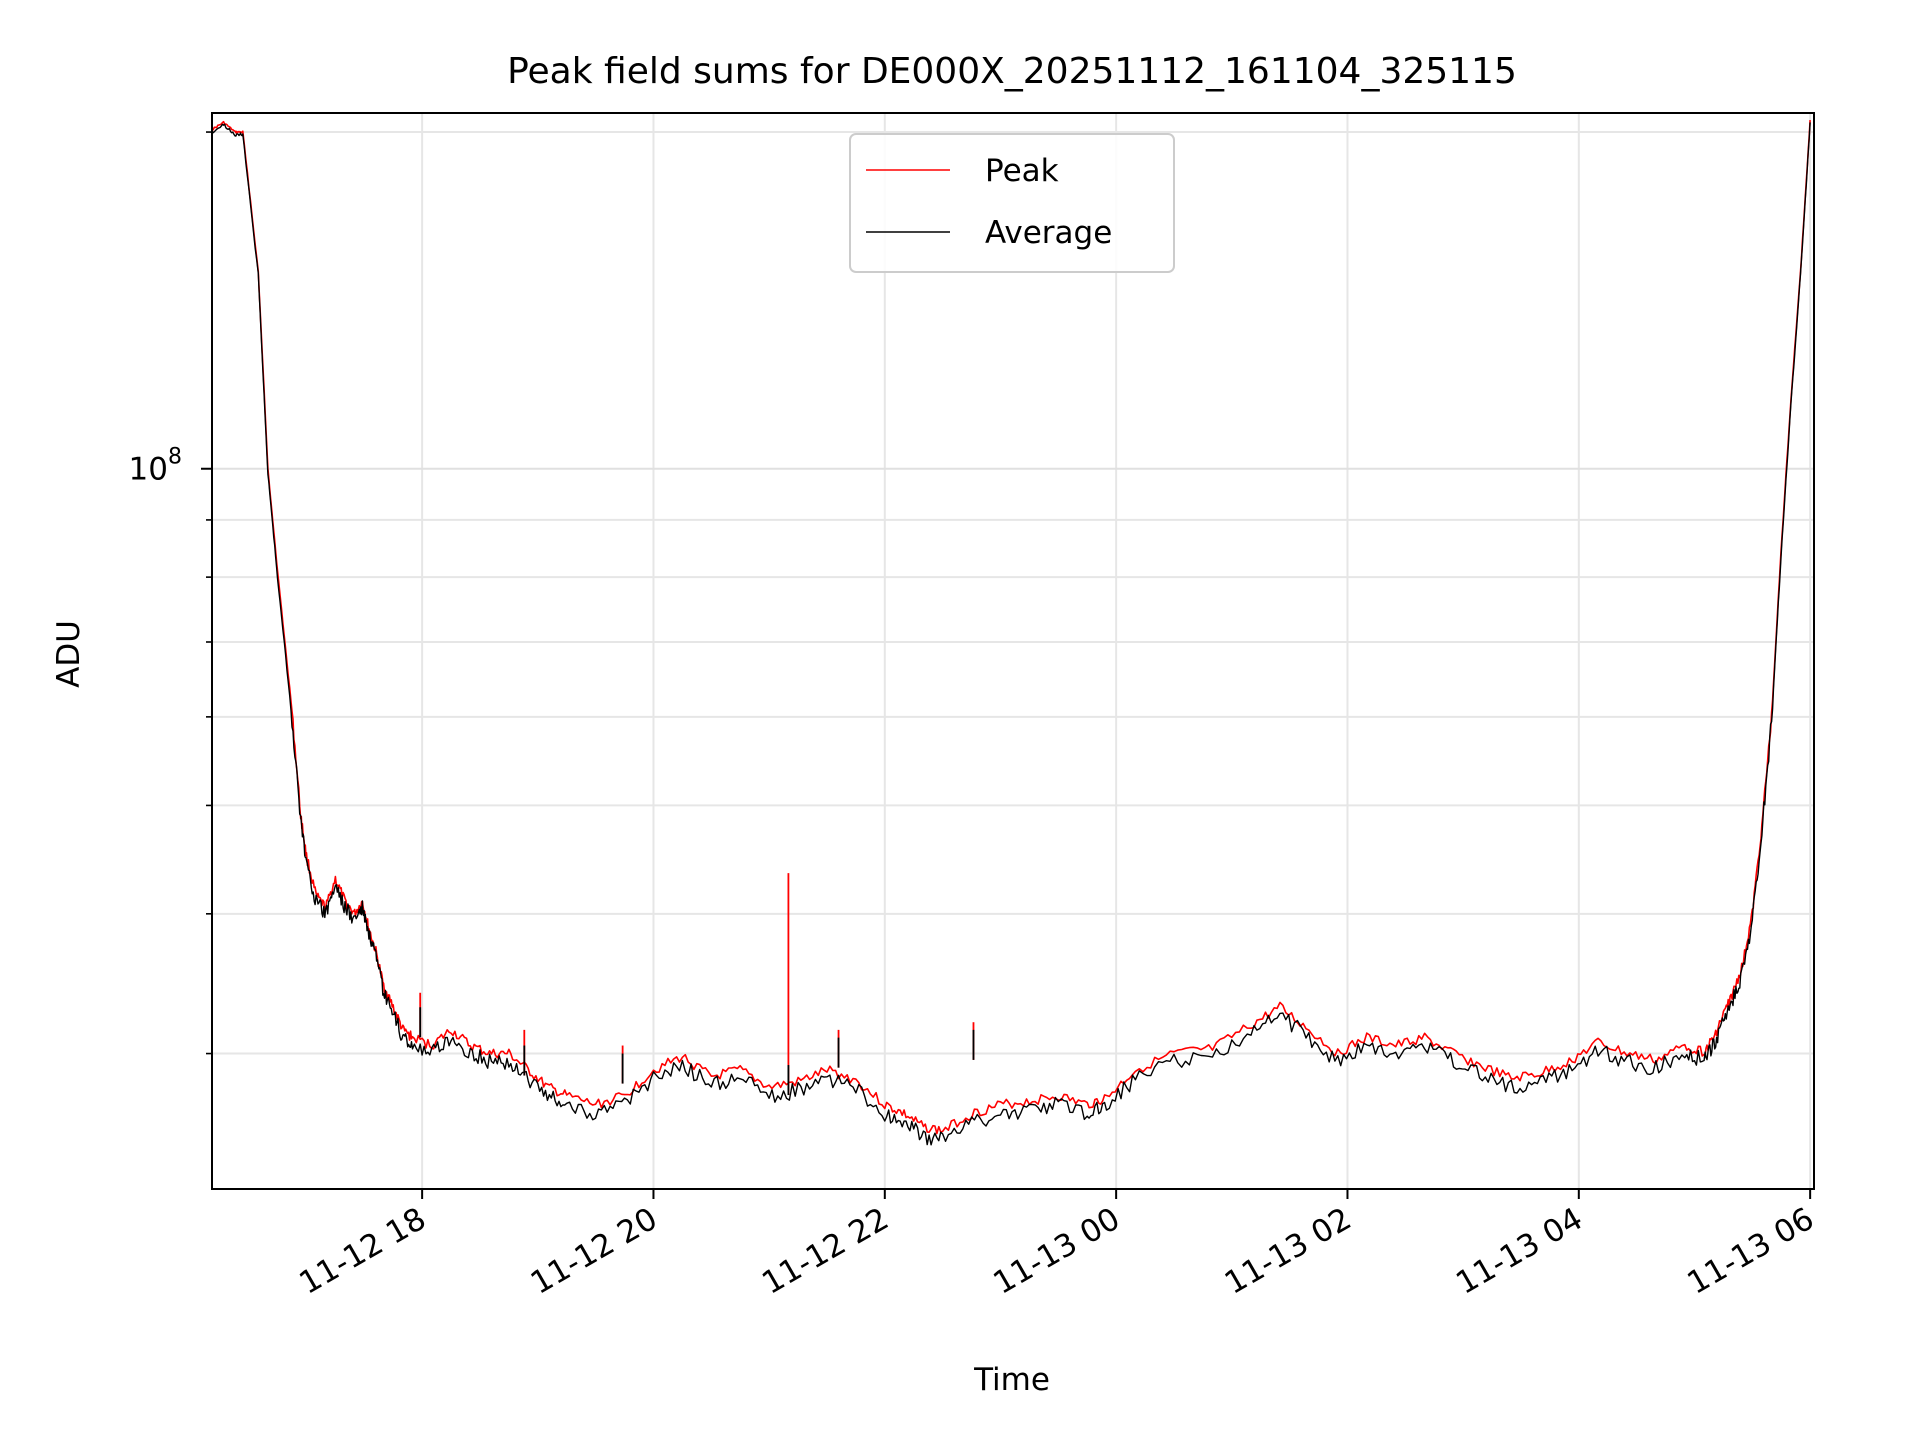 This screenshot has height=1440, width=1920. I want to click on legend-label-average: Average, so click(1048, 233).